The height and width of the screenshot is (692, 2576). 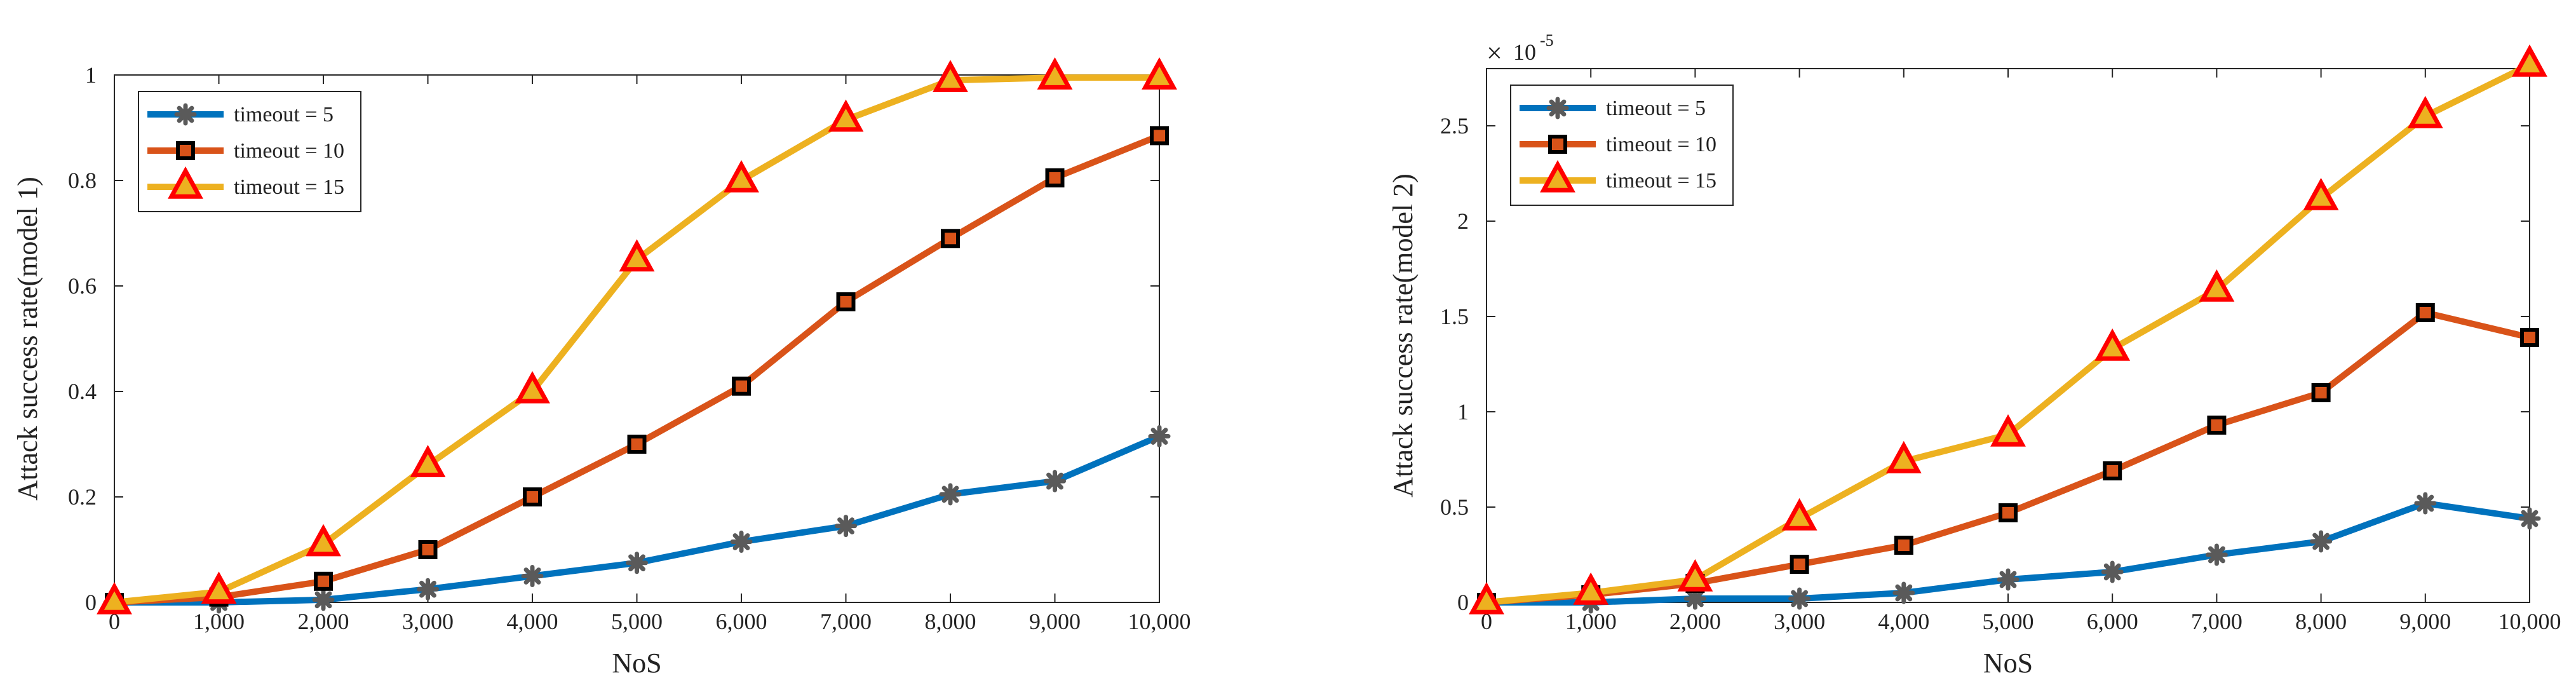 What do you see at coordinates (1463, 221) in the screenshot?
I see `y-tick-label: 2` at bounding box center [1463, 221].